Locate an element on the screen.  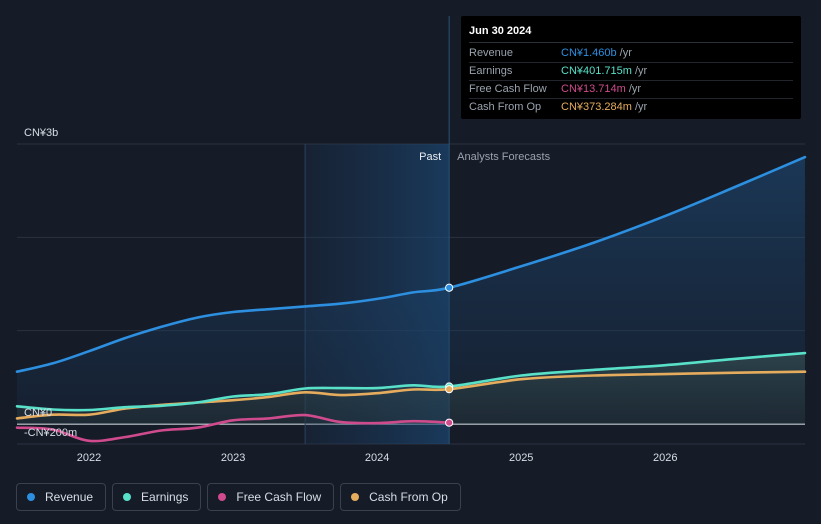
tooltip-label: Earnings is located at coordinates (491, 71).